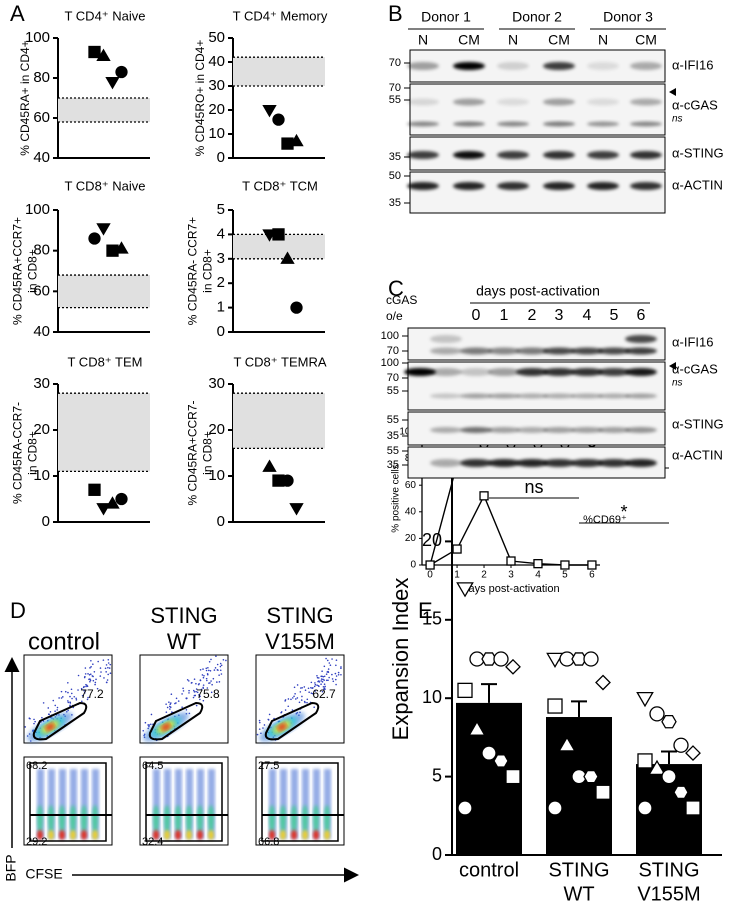 Image resolution: width=730 pixels, height=908 pixels. Describe the element at coordinates (221, 258) in the screenshot. I see `y-tick-label: 3` at that location.